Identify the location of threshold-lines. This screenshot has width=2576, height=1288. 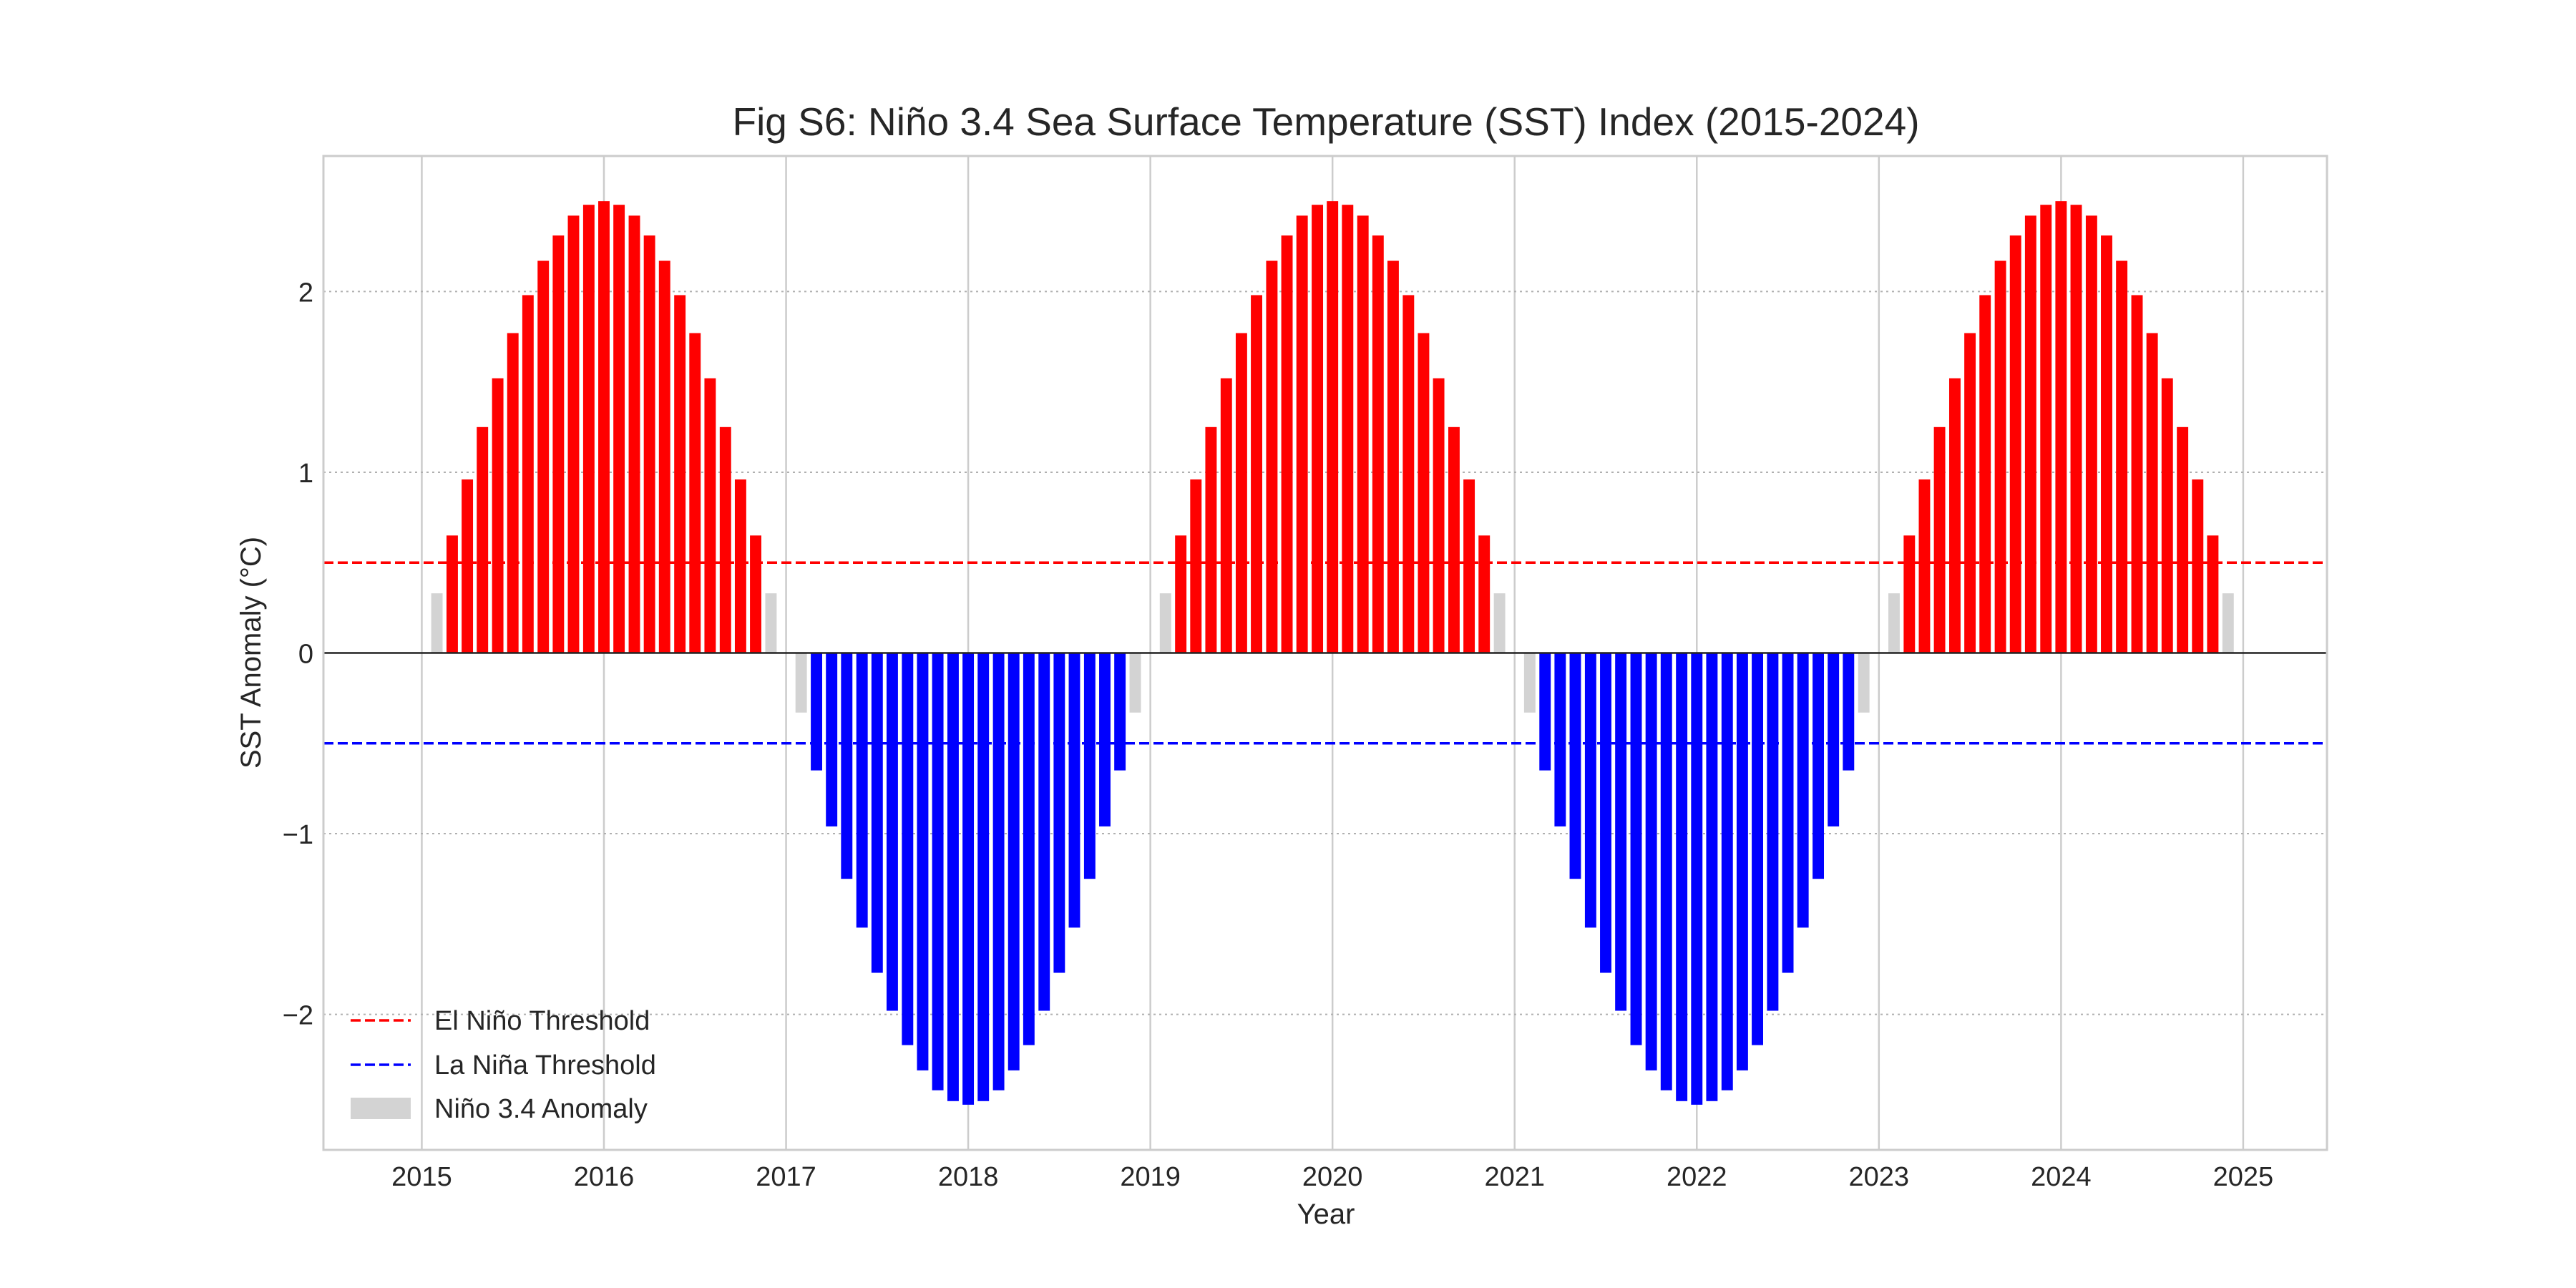
(1325, 653).